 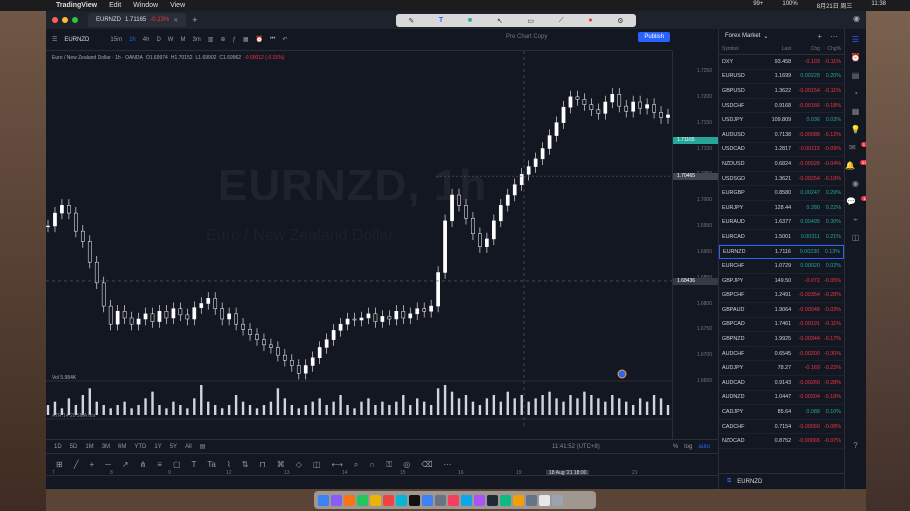 I want to click on data-window-icon: ▤, so click(x=855, y=75).